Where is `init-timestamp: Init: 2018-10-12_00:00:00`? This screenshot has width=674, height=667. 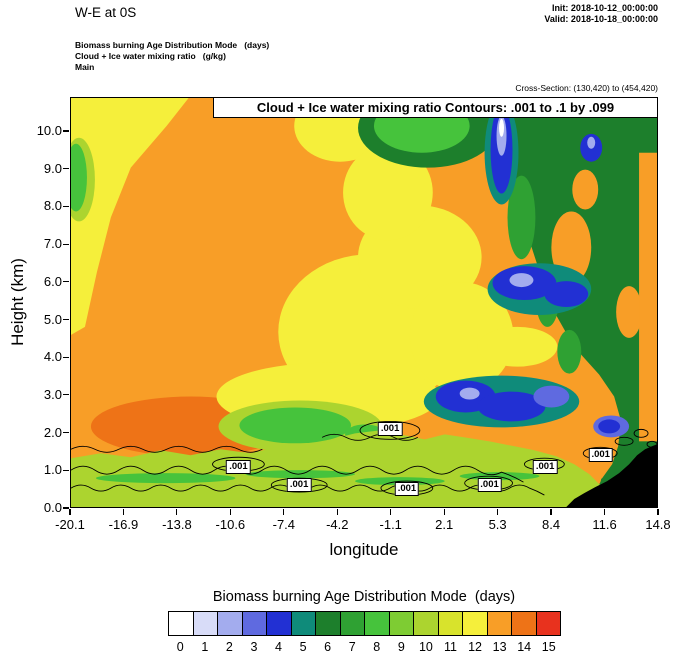
init-timestamp: Init: 2018-10-12_00:00:00 is located at coordinates (604, 8).